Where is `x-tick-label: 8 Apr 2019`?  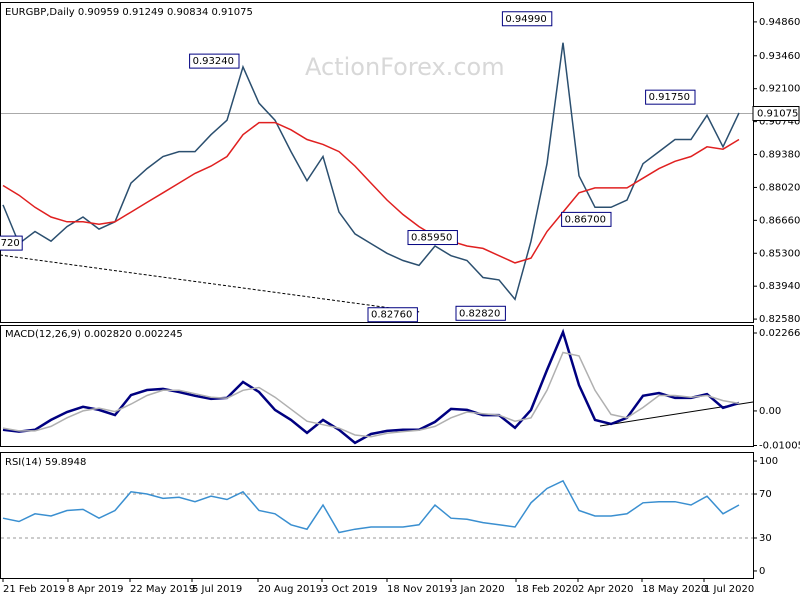 x-tick-label: 8 Apr 2019 is located at coordinates (95, 589).